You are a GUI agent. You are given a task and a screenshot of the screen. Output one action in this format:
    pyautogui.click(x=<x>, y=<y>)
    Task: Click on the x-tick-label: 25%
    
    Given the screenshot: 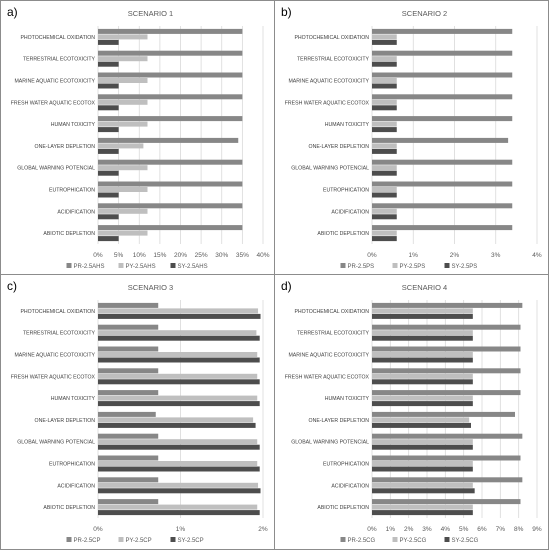 What is the action you would take?
    pyautogui.click(x=201, y=255)
    